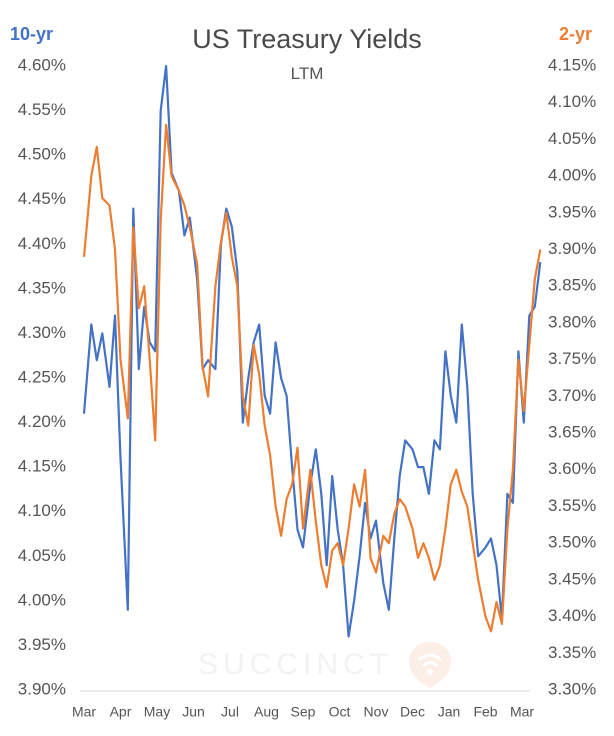 This screenshot has height=736, width=614. Describe the element at coordinates (572, 248) in the screenshot. I see `right-axis-tick-label: 3.90%` at that location.